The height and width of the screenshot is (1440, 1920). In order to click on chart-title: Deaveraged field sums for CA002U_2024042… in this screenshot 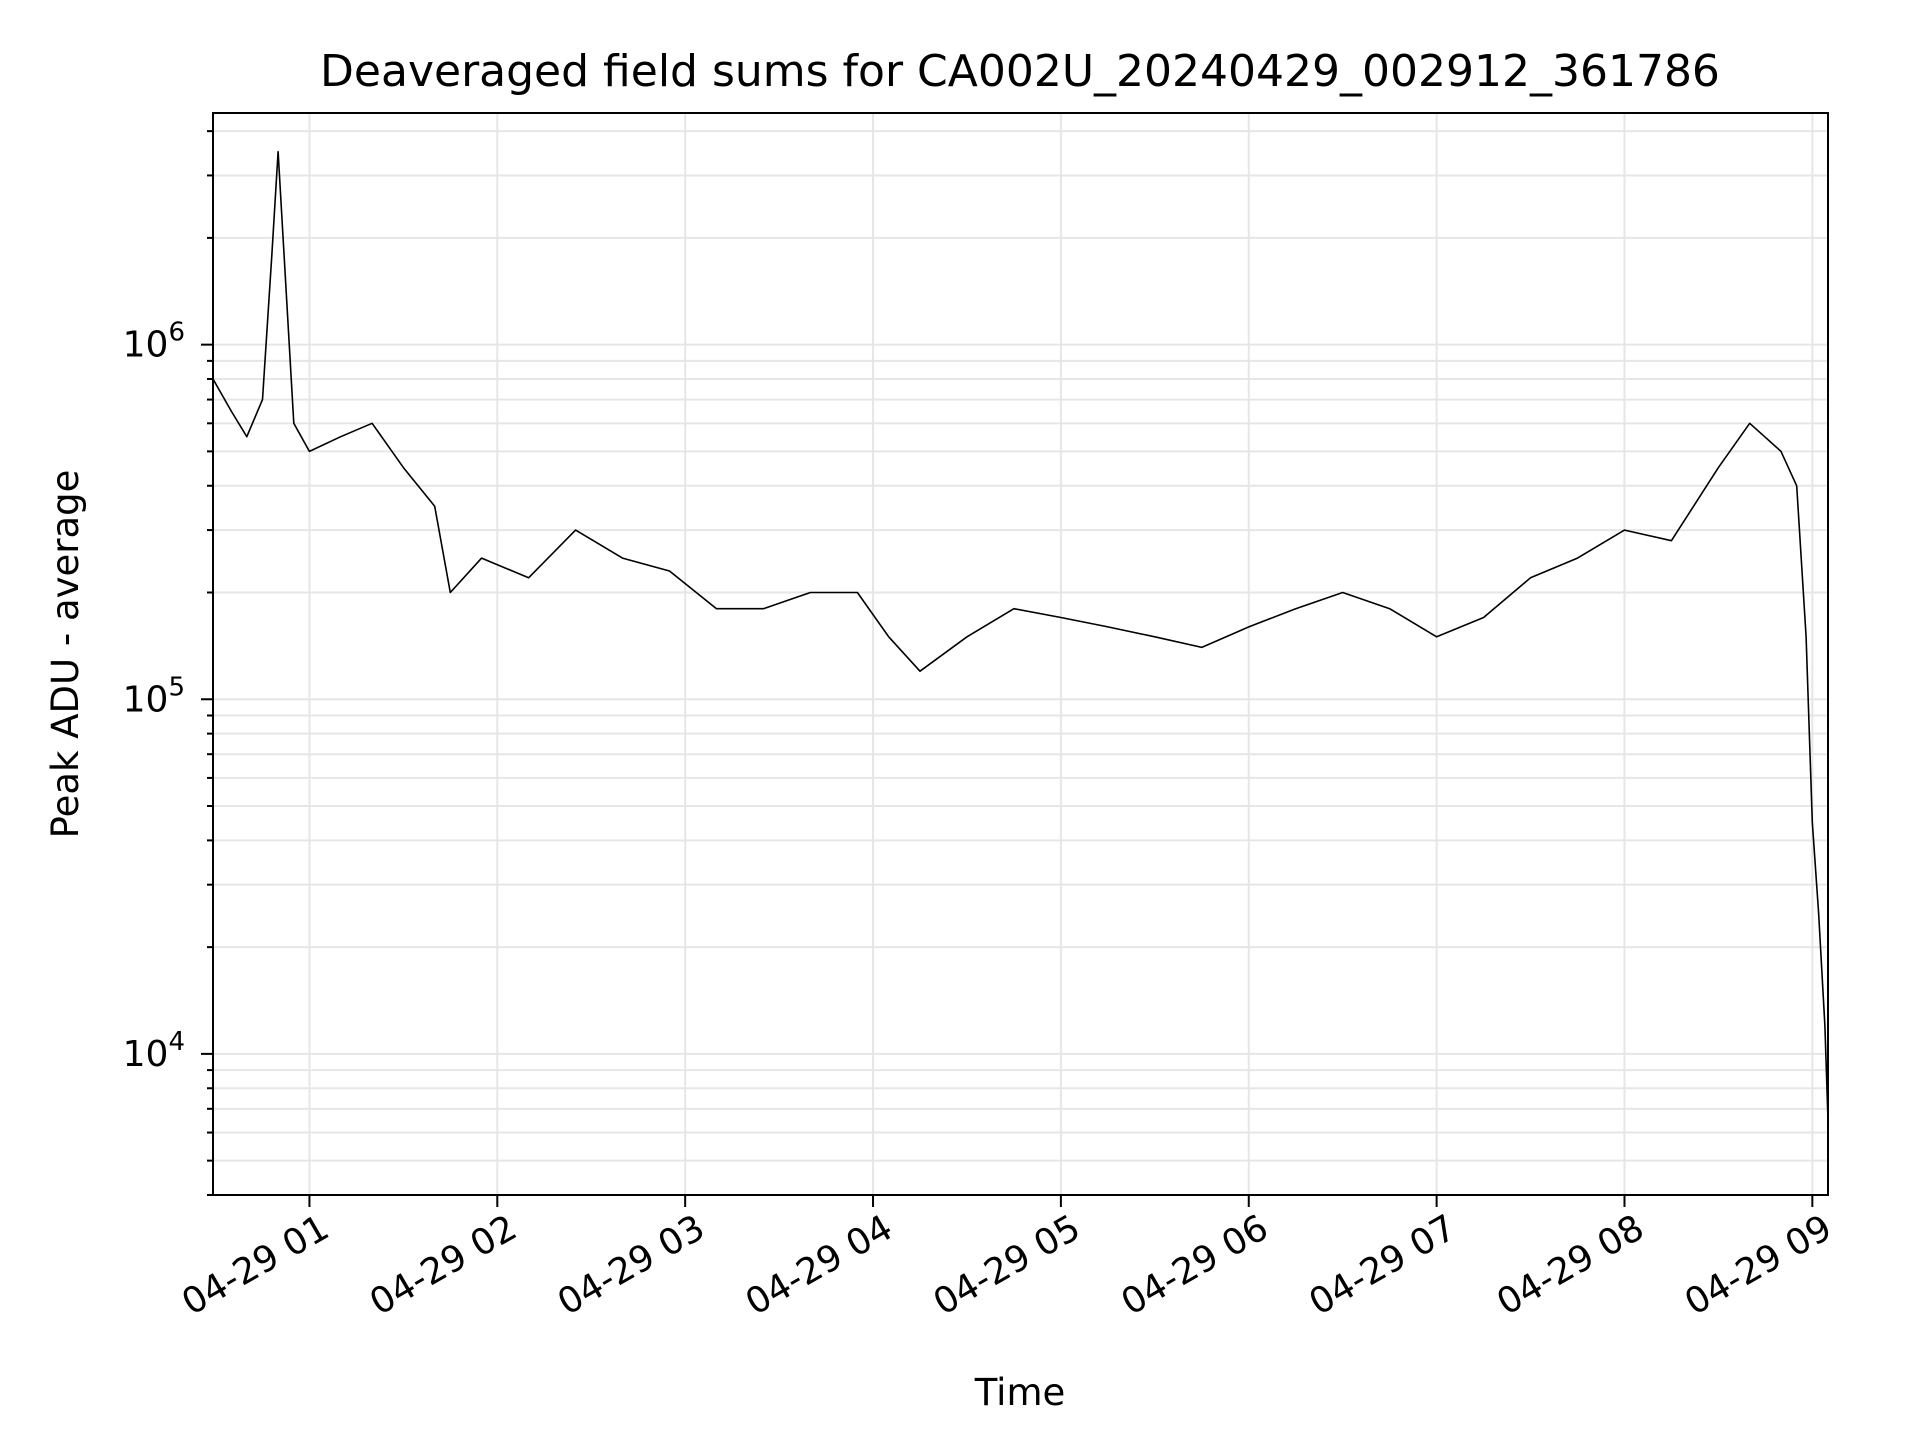, I will do `click(1020, 71)`.